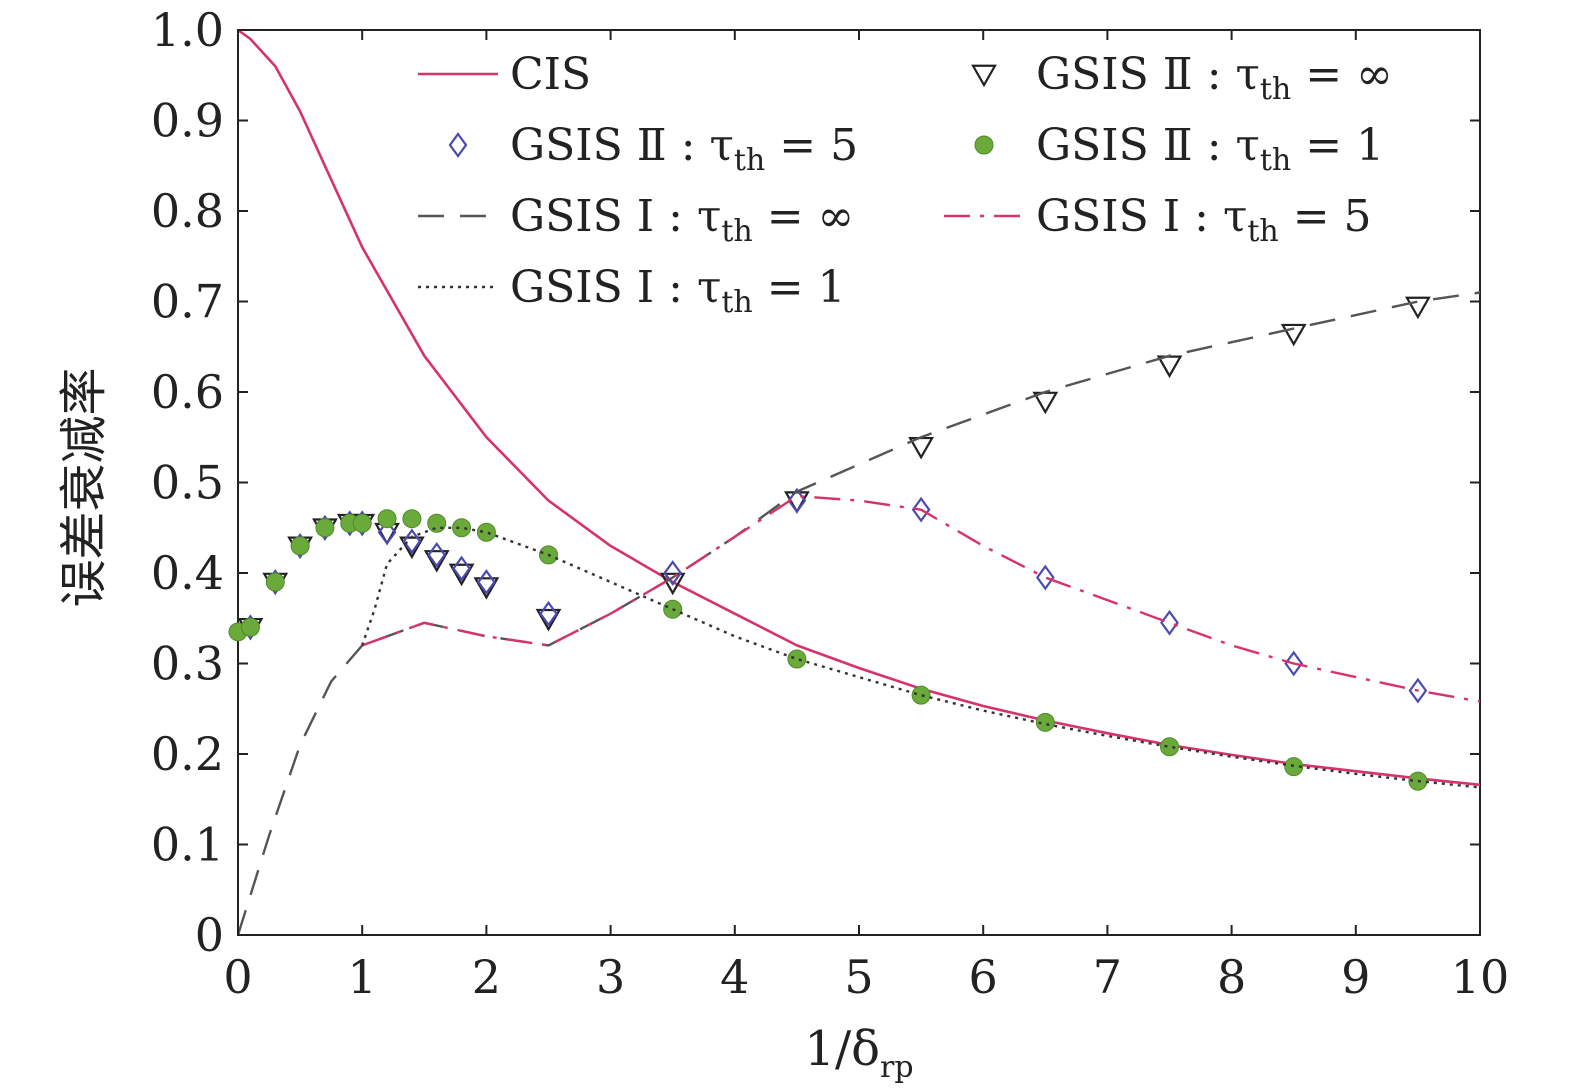 Image resolution: width=1575 pixels, height=1091 pixels. What do you see at coordinates (858, 977) in the screenshot?
I see `x-tick-label: 5` at bounding box center [858, 977].